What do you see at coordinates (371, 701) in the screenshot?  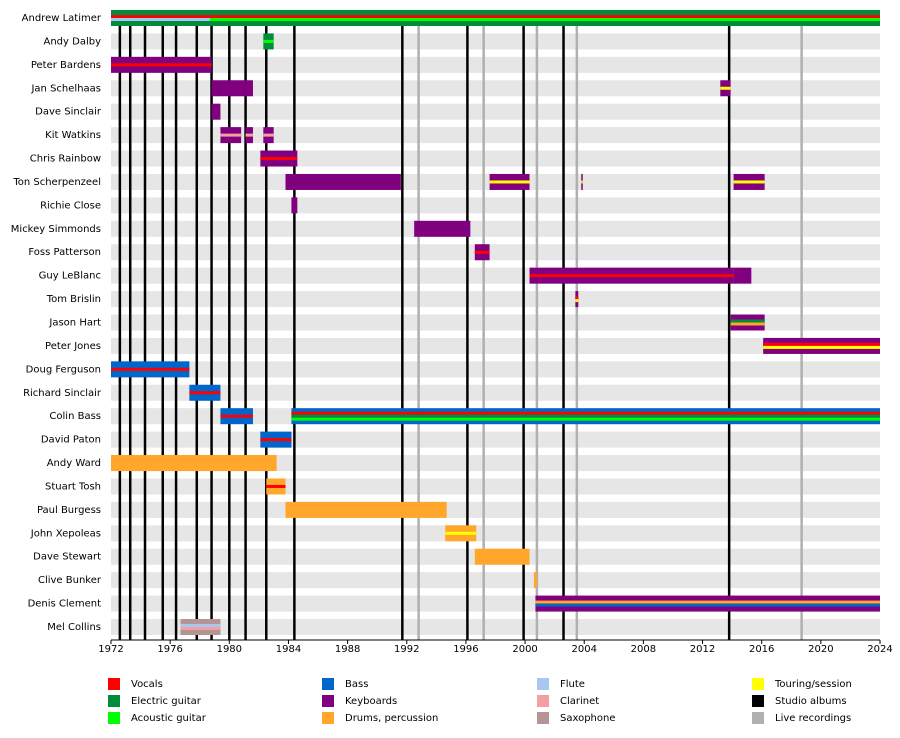 I see `legend-label: Keyboards` at bounding box center [371, 701].